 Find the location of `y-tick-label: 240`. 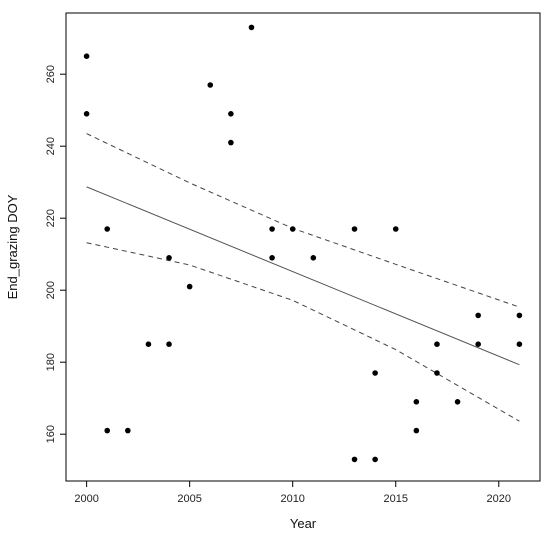

y-tick-label: 240 is located at coordinates (51, 146).